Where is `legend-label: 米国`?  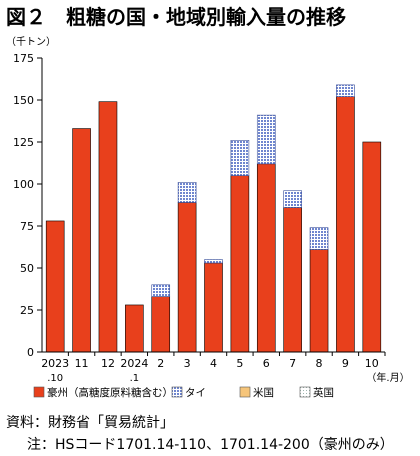 legend-label: 米国 is located at coordinates (263, 392).